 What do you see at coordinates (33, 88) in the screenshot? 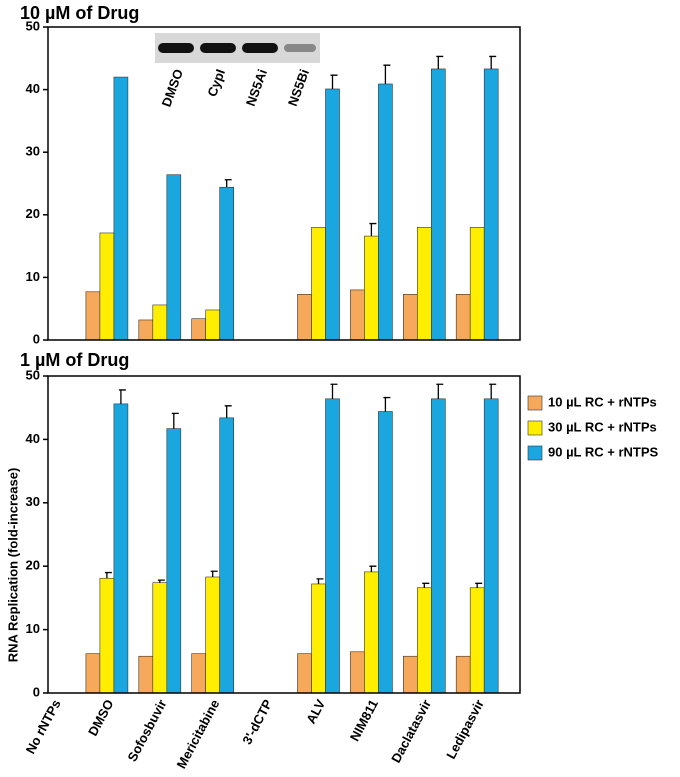
I see `y-tick-label: 40` at bounding box center [33, 88].